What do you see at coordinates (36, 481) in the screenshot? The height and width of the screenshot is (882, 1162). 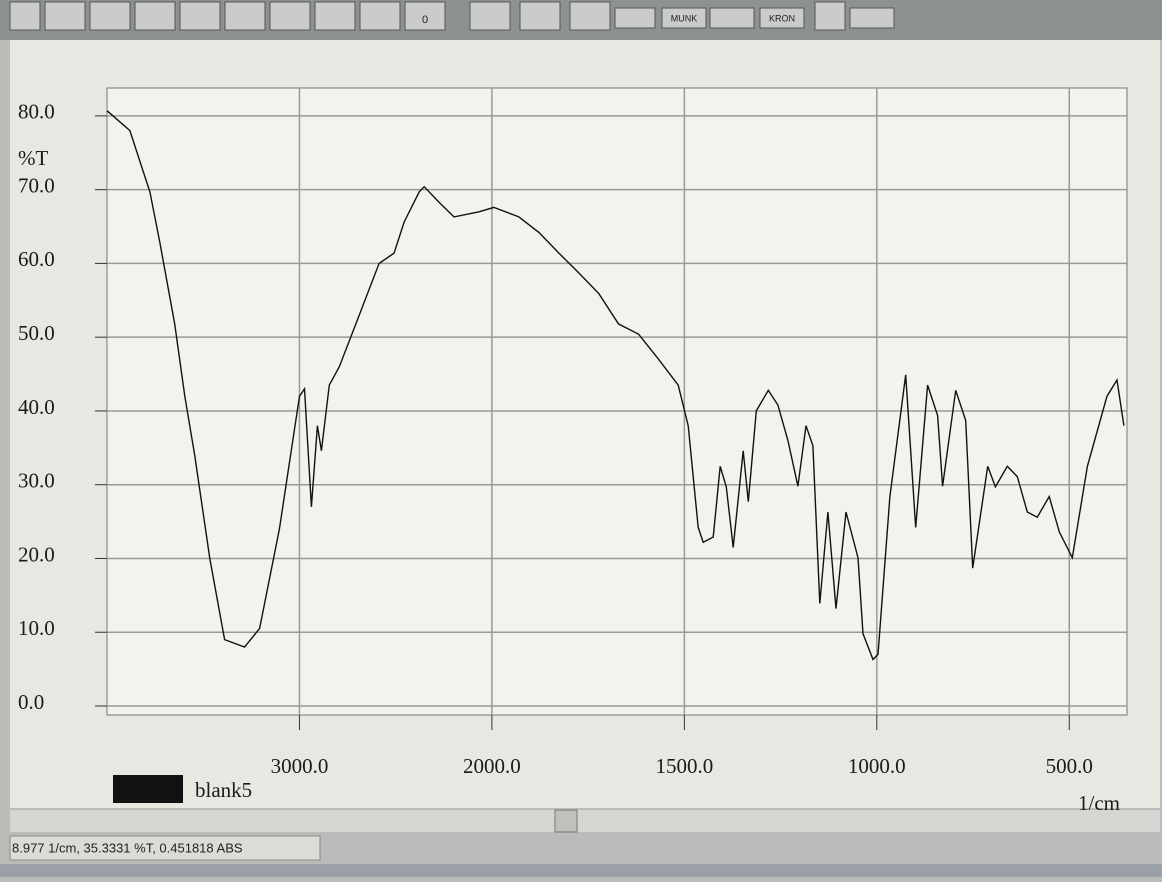 I see `y-tick-label: 30.0` at bounding box center [36, 481].